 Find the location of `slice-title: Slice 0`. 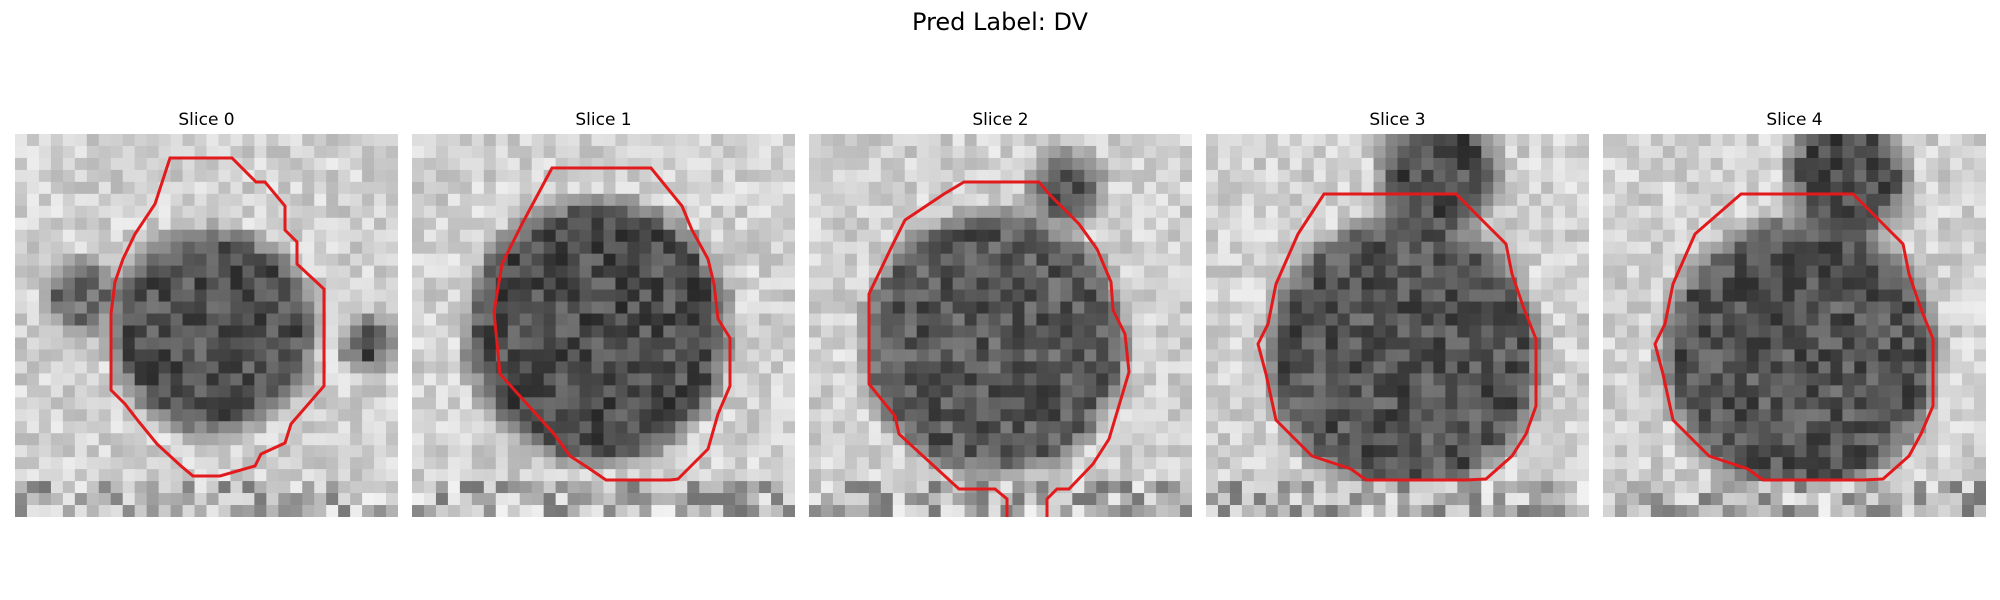

slice-title: Slice 0 is located at coordinates (206, 120).